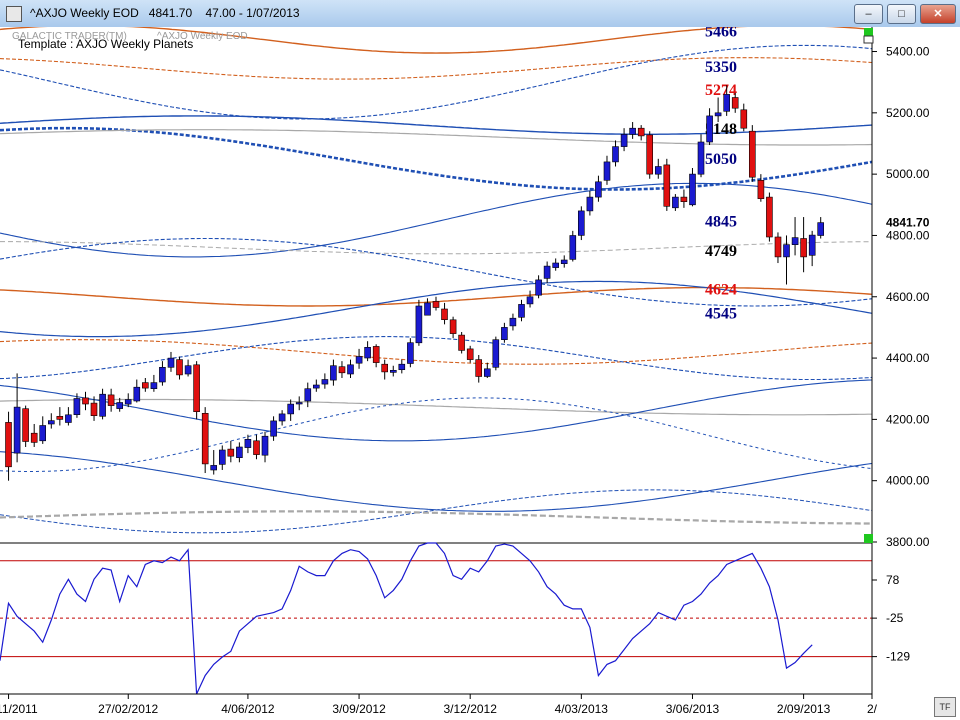  What do you see at coordinates (804, 709) in the screenshot?
I see `date-tick-label-7: 2/09/2013` at bounding box center [804, 709].